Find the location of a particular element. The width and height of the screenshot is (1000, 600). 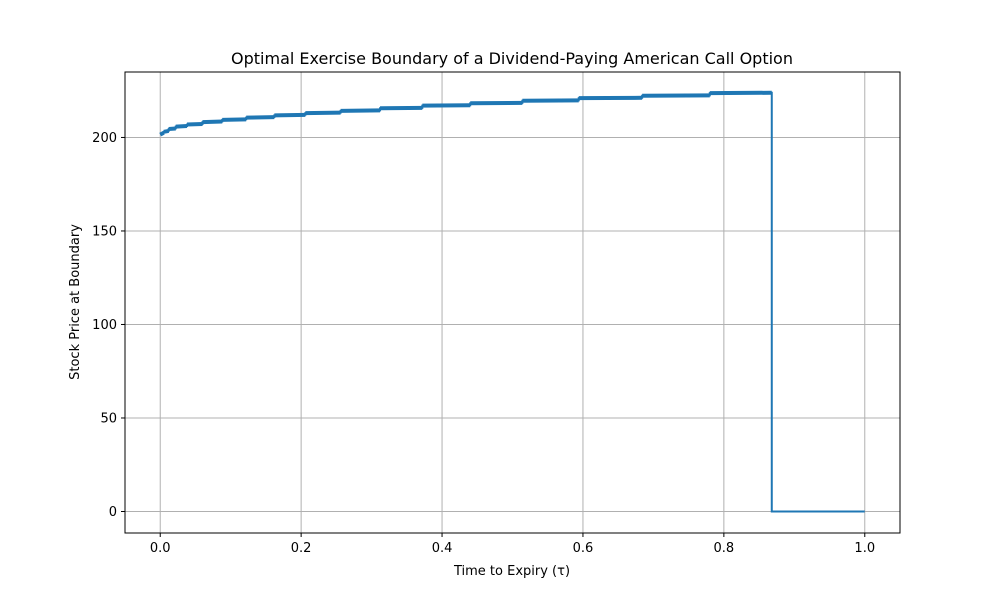

y-tick-label: 200 is located at coordinates (104, 138).